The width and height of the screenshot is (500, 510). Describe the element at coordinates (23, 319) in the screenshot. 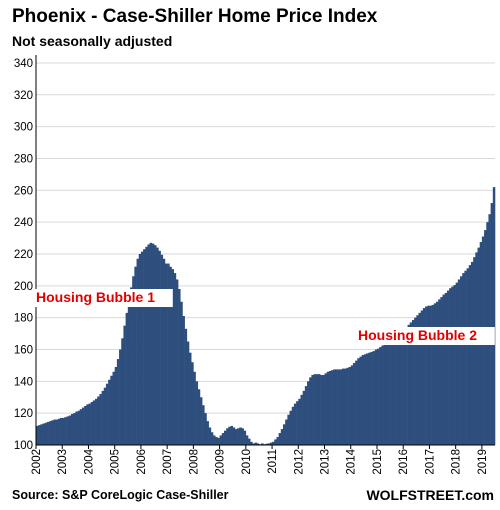

I see `y-tick-label: 180` at that location.